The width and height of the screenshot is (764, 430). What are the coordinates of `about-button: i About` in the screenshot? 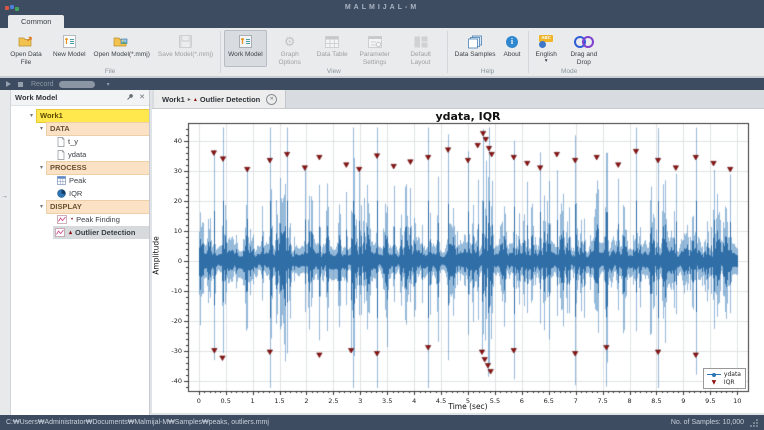 It's located at (512, 48).